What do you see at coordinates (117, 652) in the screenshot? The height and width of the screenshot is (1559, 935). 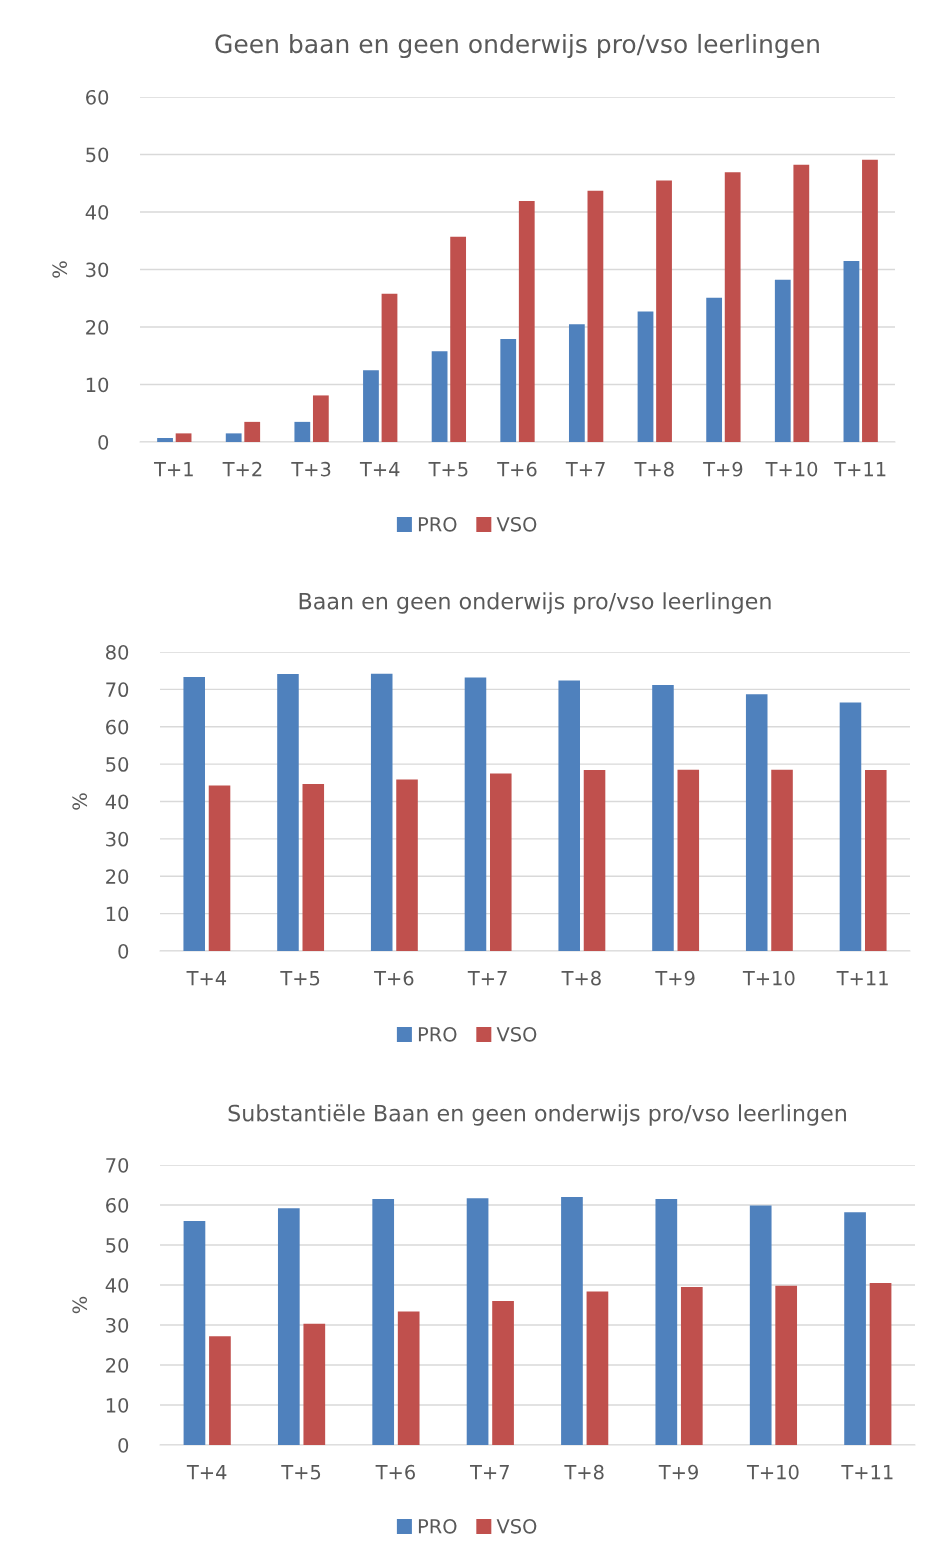 I see `y-tick-label: 80` at bounding box center [117, 652].